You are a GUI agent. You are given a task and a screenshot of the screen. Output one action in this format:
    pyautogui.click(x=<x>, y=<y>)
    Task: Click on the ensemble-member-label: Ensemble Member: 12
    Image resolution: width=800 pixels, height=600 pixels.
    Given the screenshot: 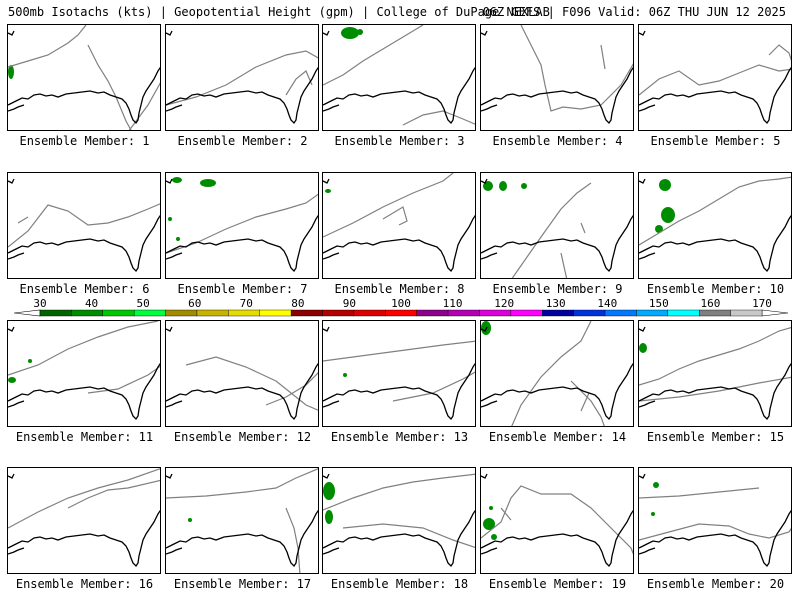 What is the action you would take?
    pyautogui.click(x=242, y=437)
    